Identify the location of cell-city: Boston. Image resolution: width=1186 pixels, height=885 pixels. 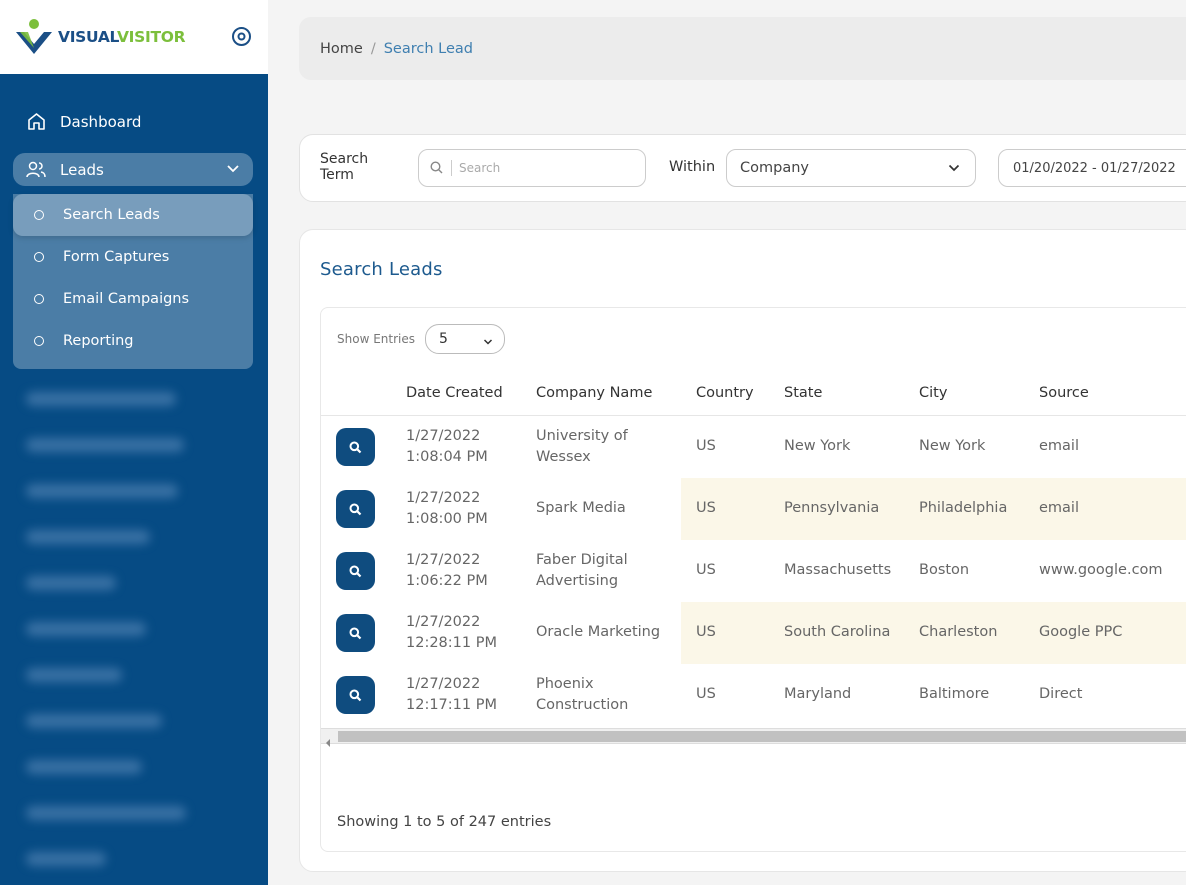
(944, 570).